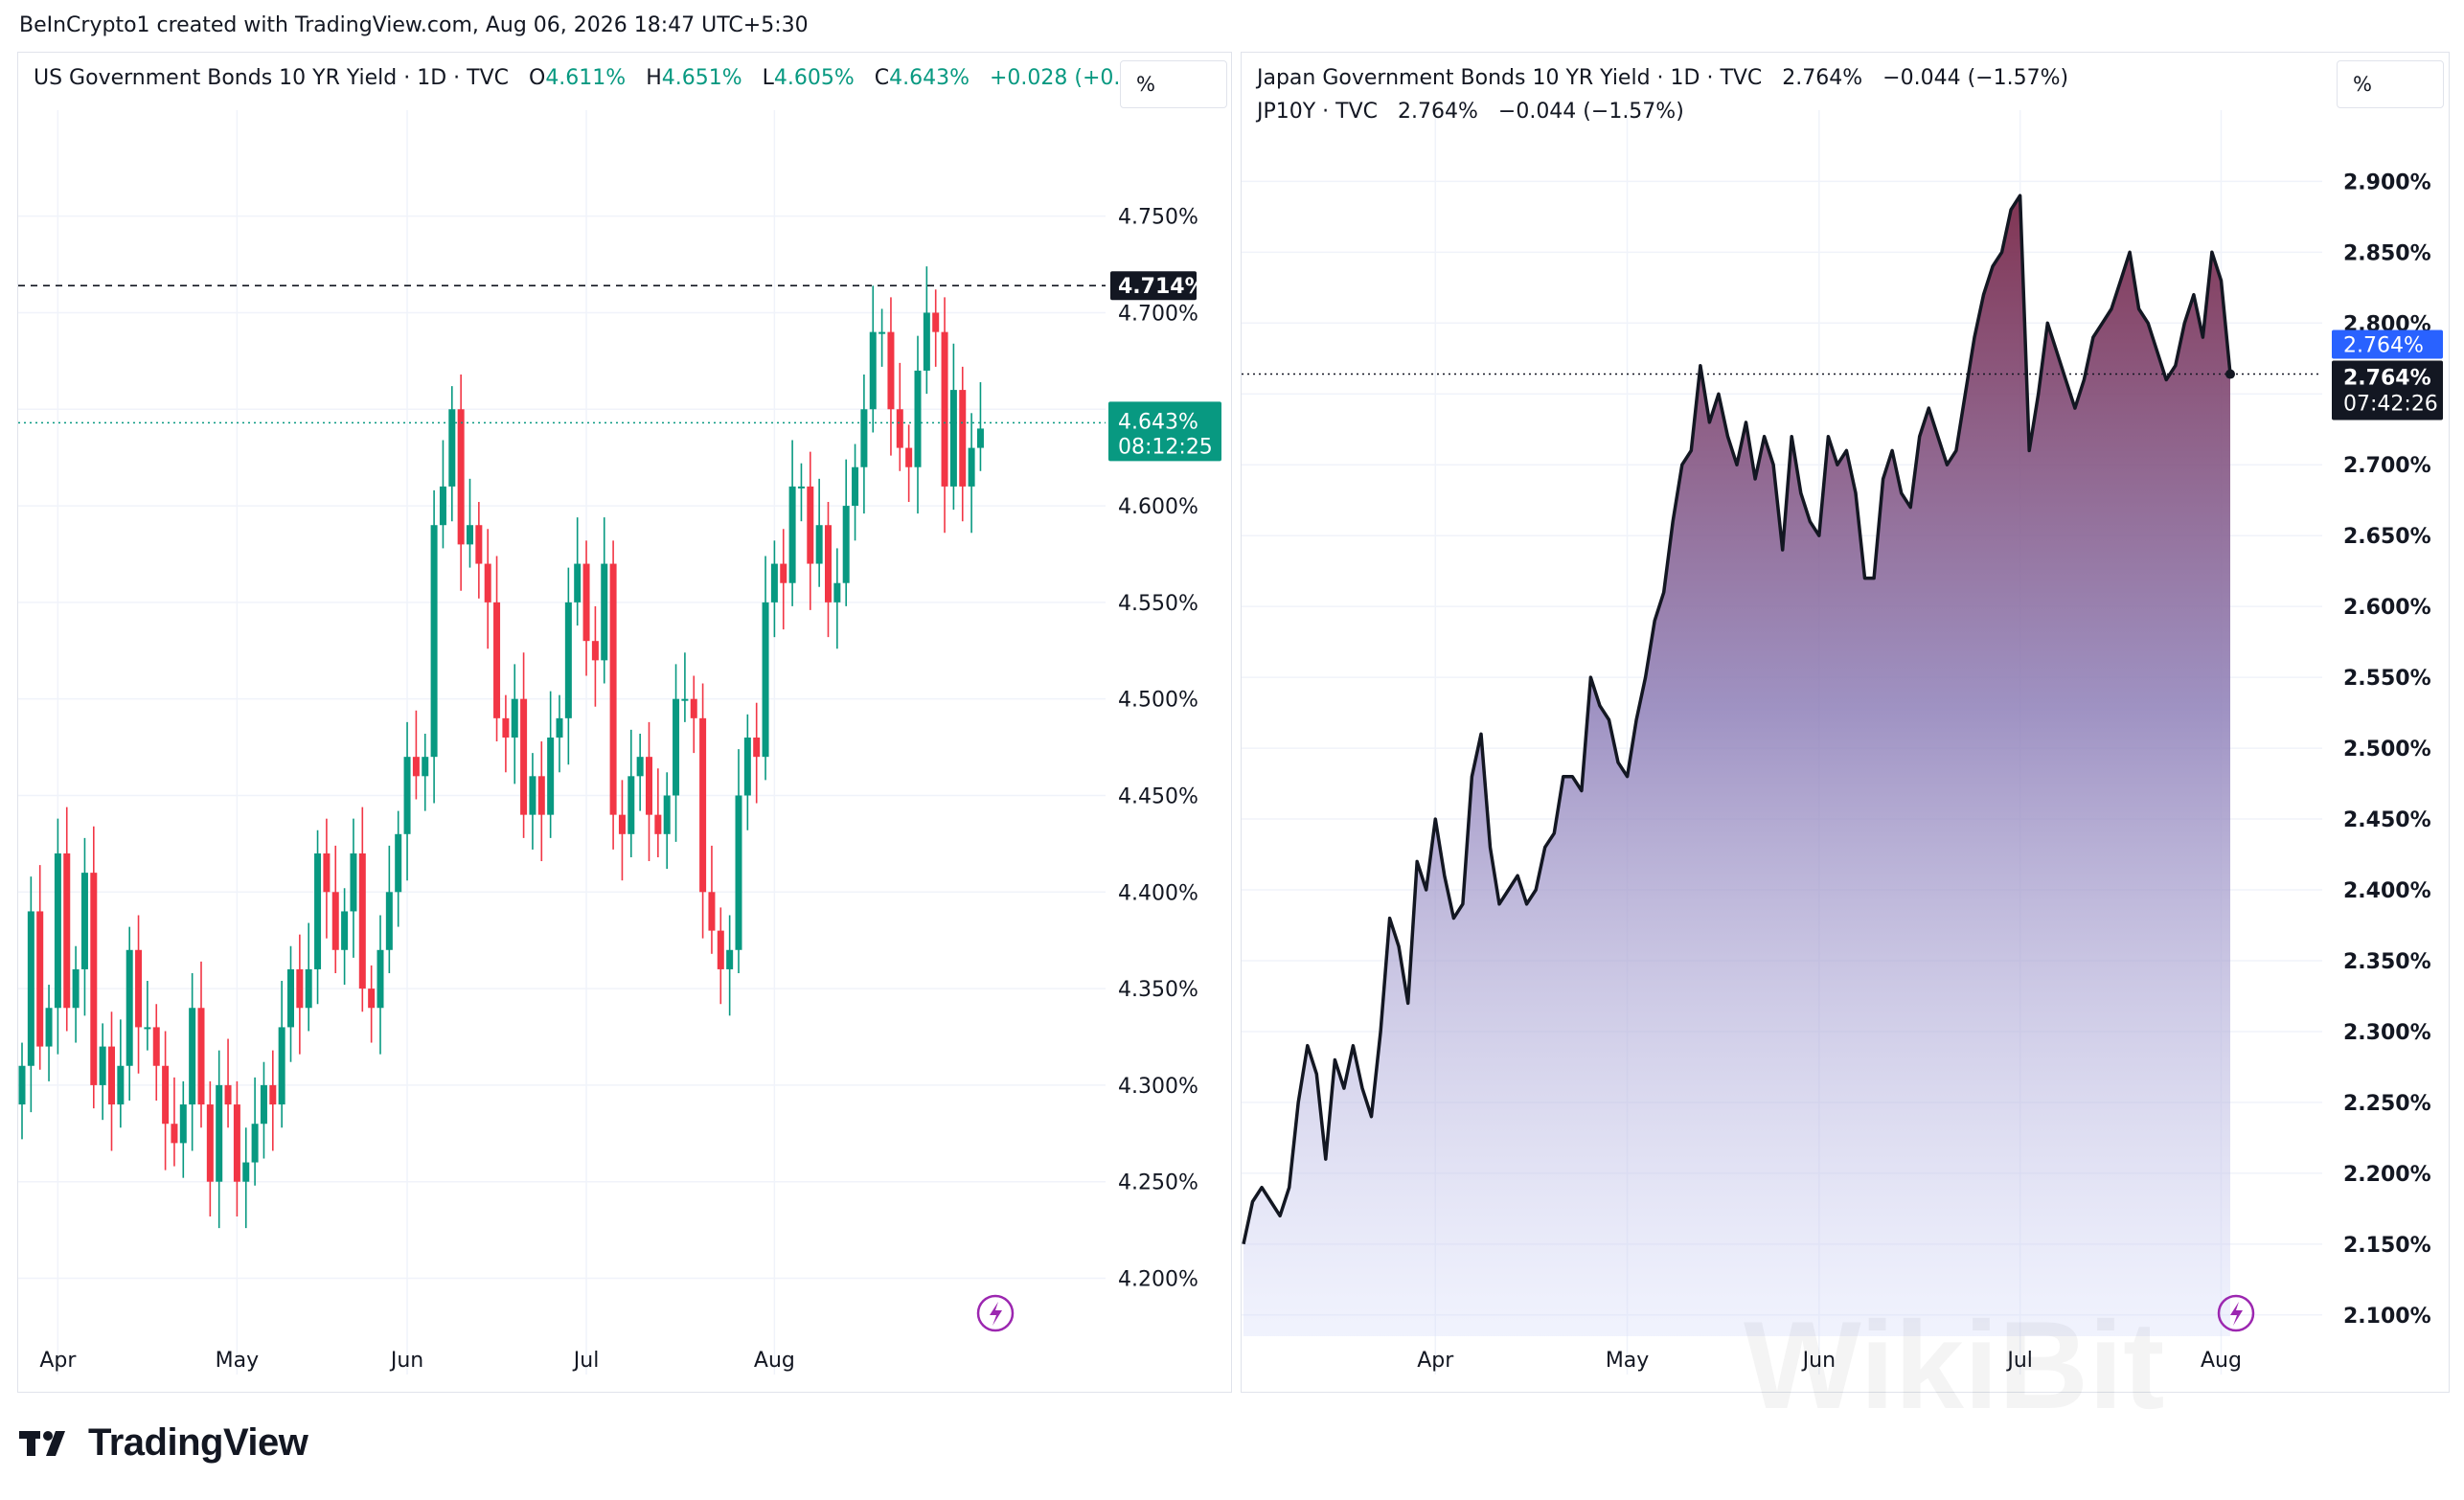  I want to click on us10y-y-tick: 4.300%, so click(1158, 1087).